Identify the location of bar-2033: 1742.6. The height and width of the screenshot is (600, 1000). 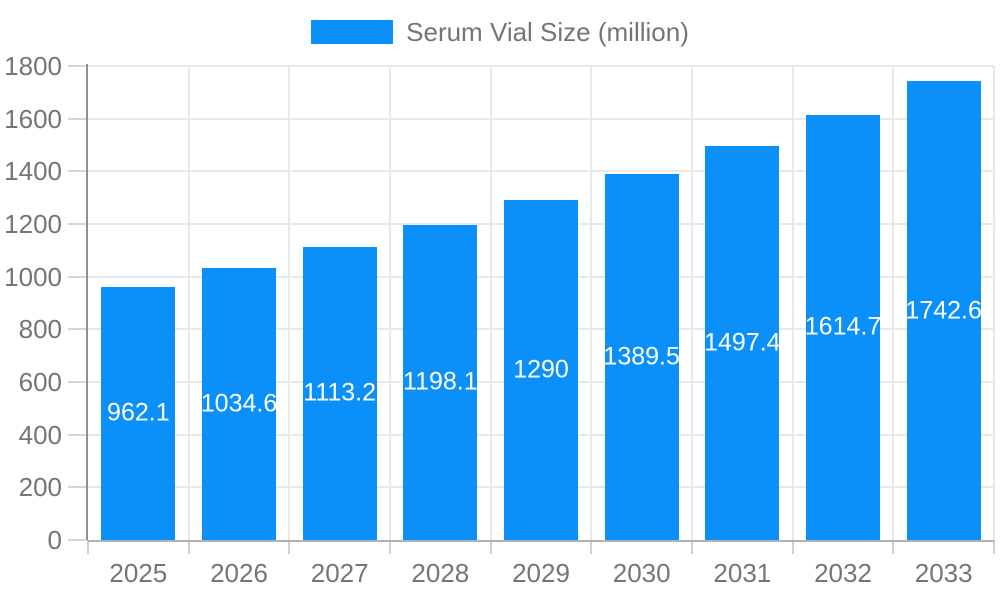
(943, 310).